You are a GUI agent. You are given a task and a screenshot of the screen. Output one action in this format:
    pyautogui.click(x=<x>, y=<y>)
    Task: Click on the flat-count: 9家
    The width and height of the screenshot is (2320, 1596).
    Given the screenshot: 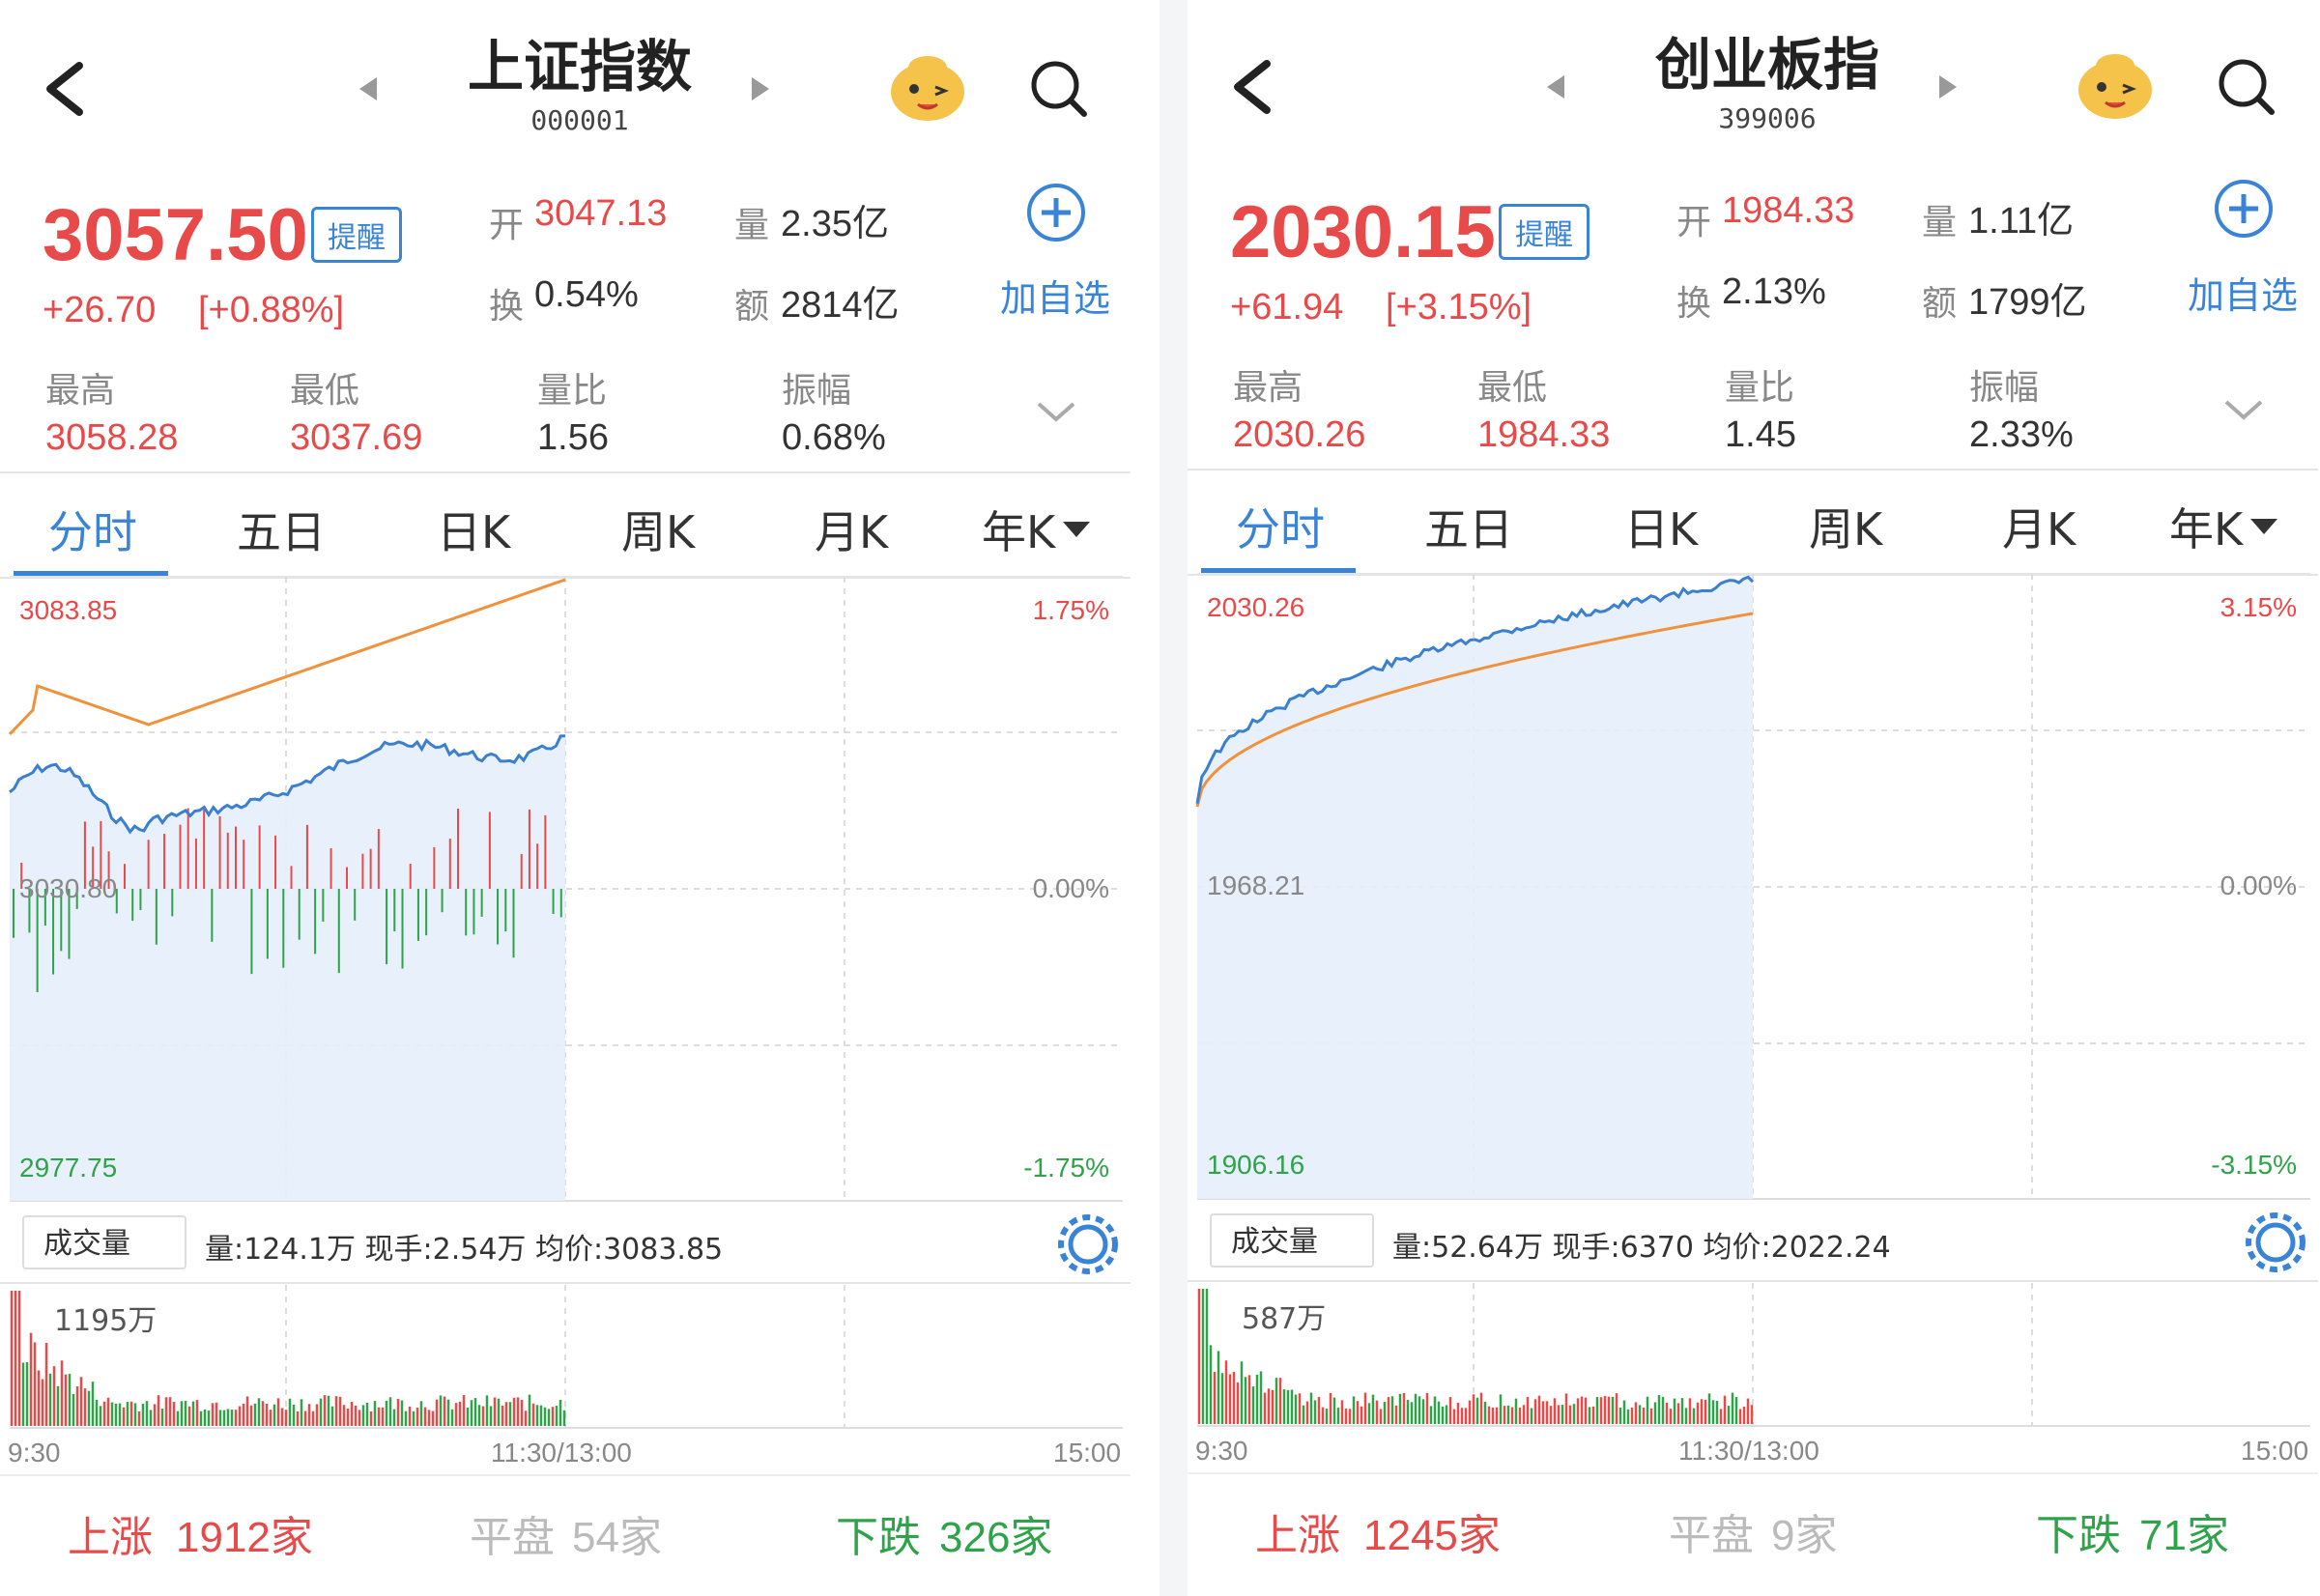 What is the action you would take?
    pyautogui.click(x=1804, y=1531)
    